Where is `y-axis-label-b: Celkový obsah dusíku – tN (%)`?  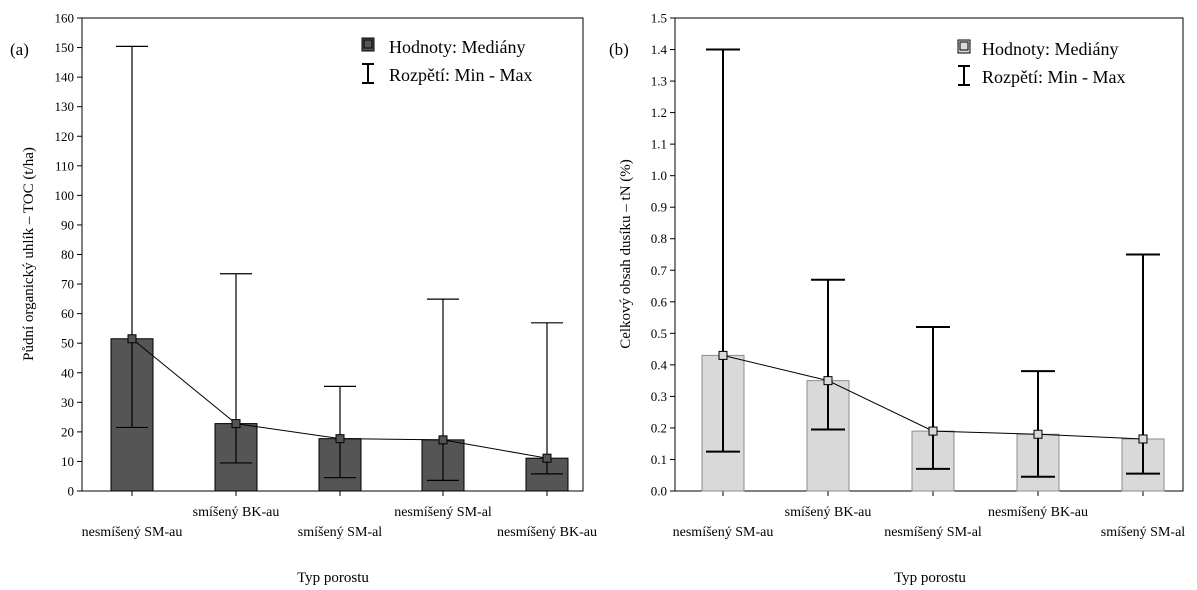 y-axis-label-b: Celkový obsah dusíku – tN (%) is located at coordinates (626, 254).